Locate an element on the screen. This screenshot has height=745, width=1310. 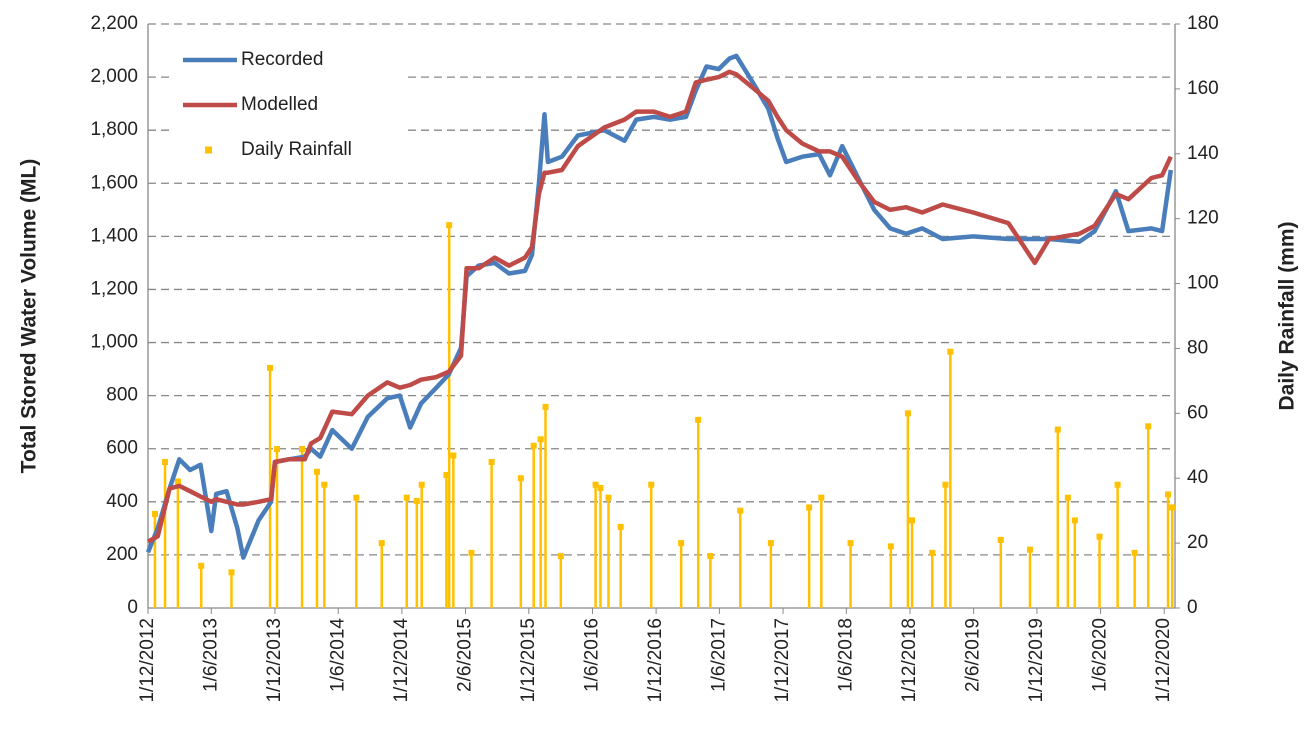
x-tick-label: 1/12/2017 is located at coordinates (782, 660).